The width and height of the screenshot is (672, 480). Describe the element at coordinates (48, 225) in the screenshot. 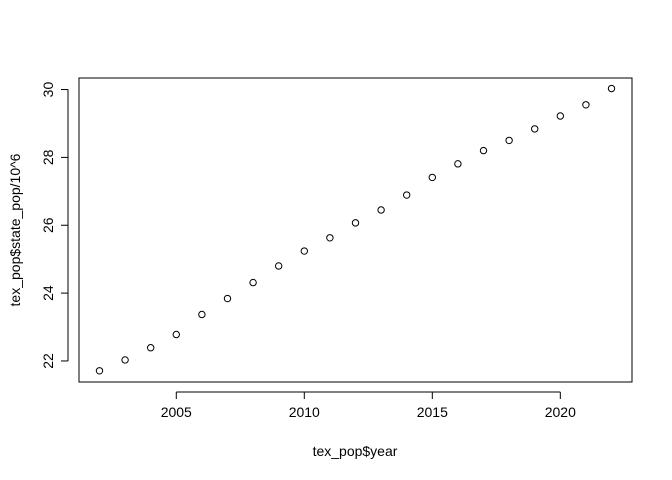

I see `y-tick-label: 26` at that location.